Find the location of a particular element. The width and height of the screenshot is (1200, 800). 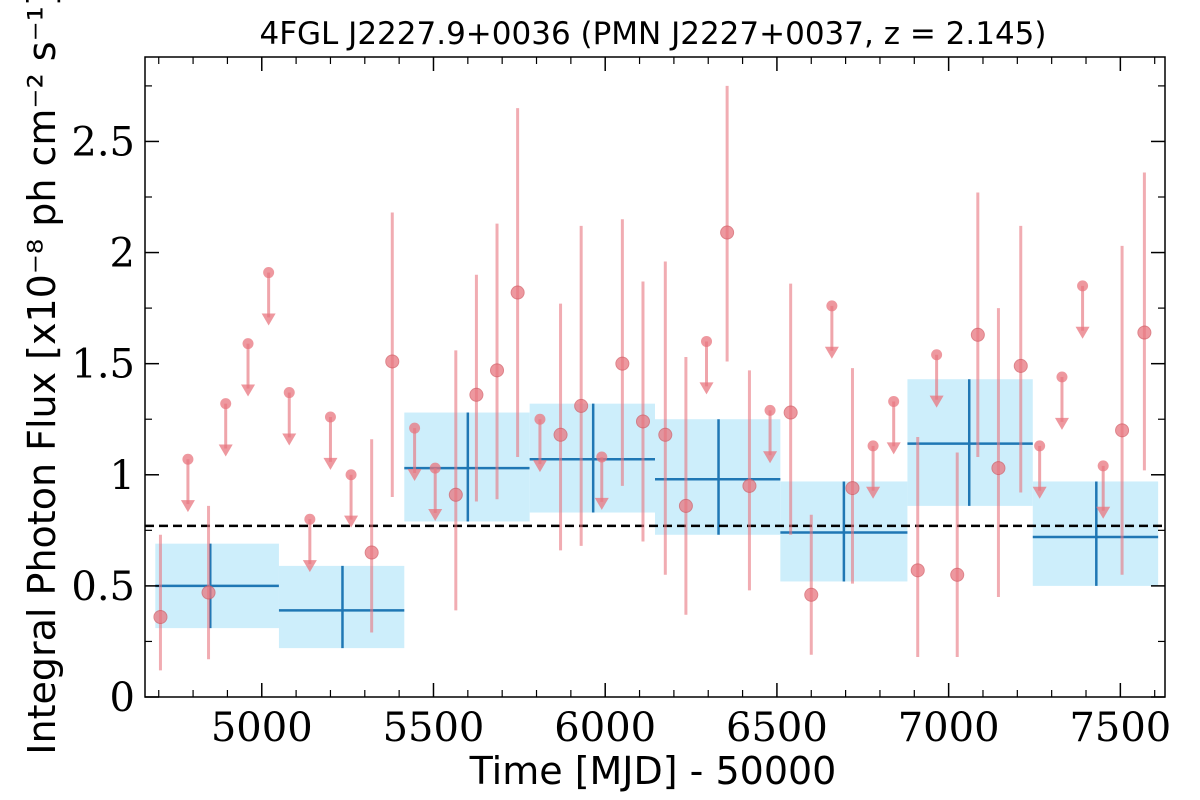

y-axis-title: Integral Photon Flux [x10⁻⁸ ph cm⁻² s⁻¹] is located at coordinates (42, 377).